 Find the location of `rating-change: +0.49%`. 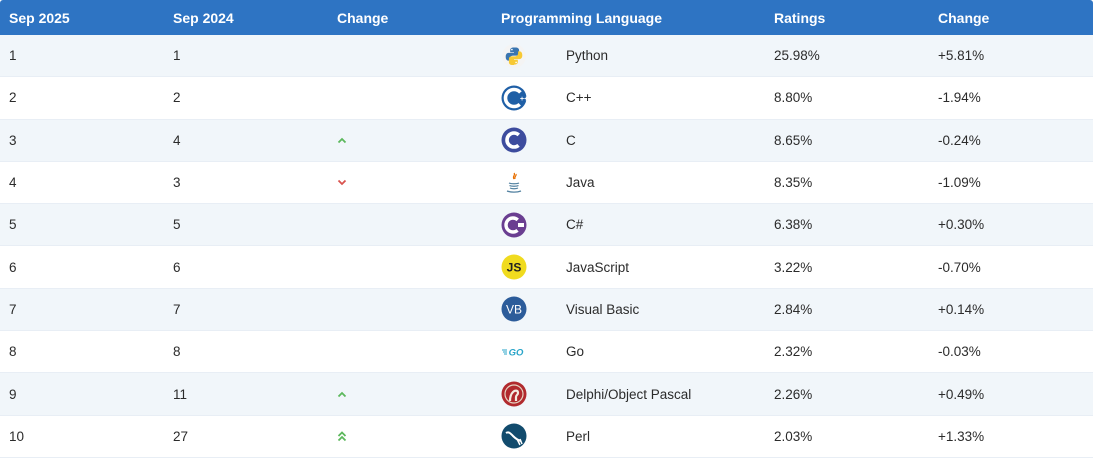

rating-change: +0.49% is located at coordinates (961, 394).